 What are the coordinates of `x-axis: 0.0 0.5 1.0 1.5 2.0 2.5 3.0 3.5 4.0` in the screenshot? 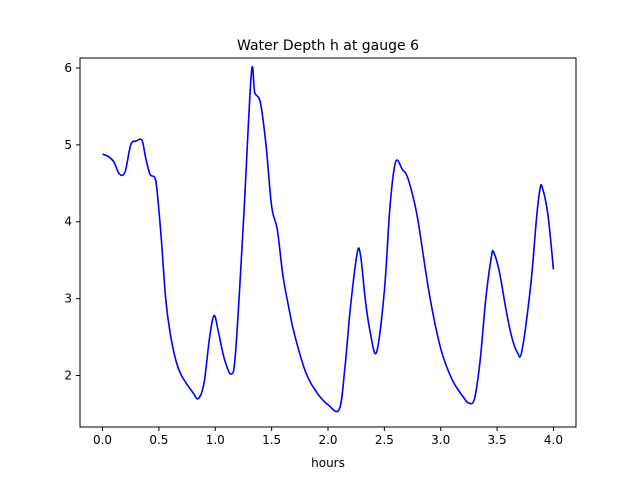 It's located at (328, 437).